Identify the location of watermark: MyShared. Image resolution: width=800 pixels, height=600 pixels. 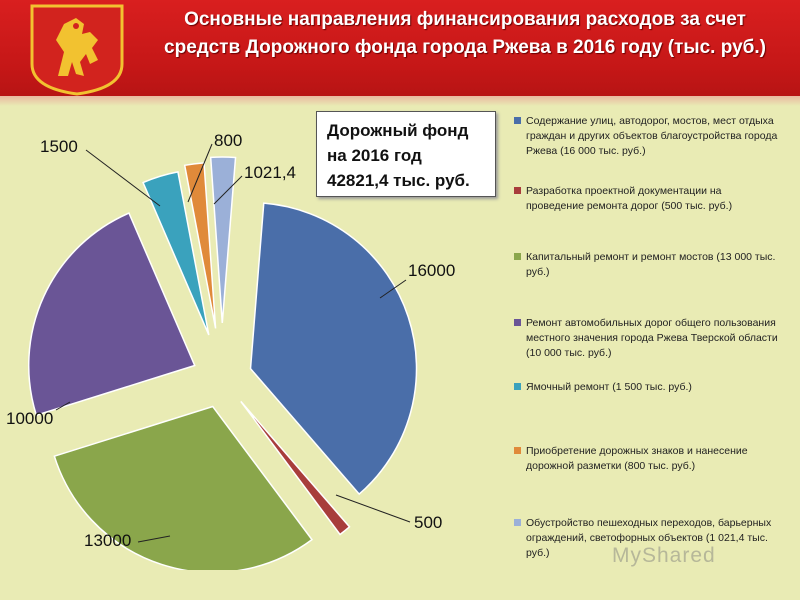
(664, 555).